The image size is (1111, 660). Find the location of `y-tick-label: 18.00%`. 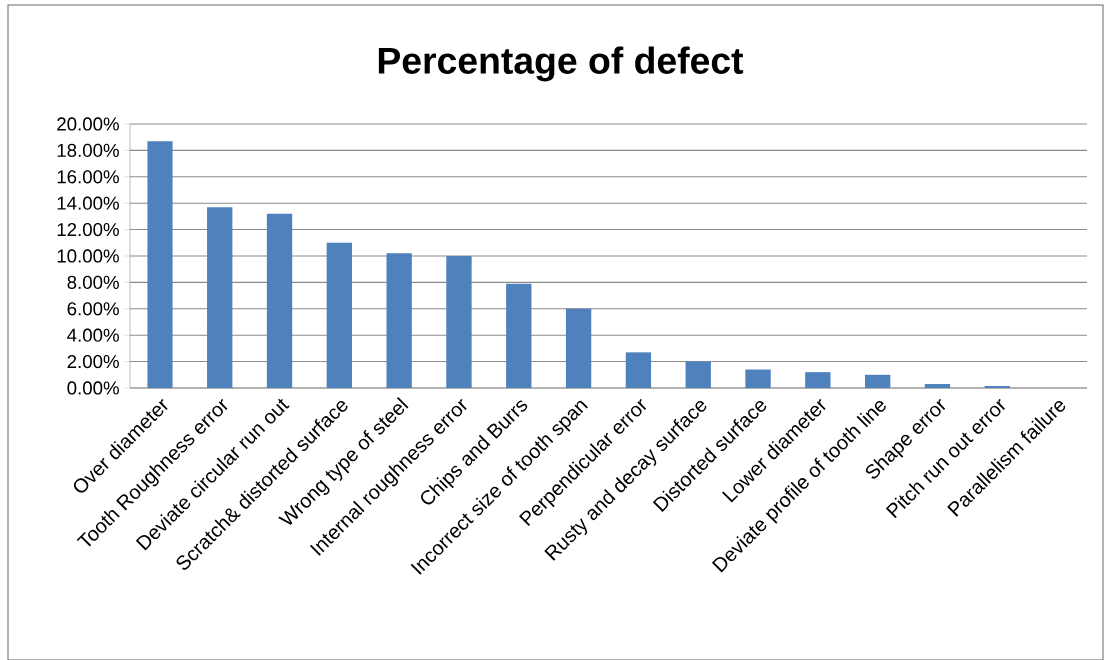

y-tick-label: 18.00% is located at coordinates (88, 150).